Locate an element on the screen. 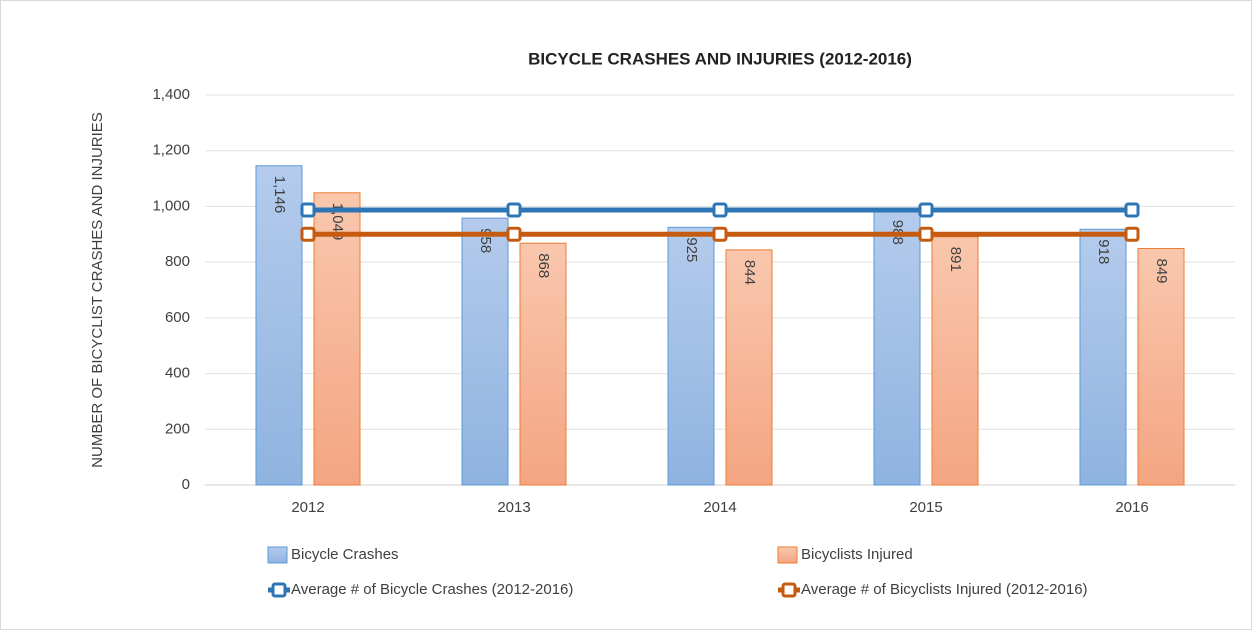  y-tick-label: 600 is located at coordinates (177, 317).